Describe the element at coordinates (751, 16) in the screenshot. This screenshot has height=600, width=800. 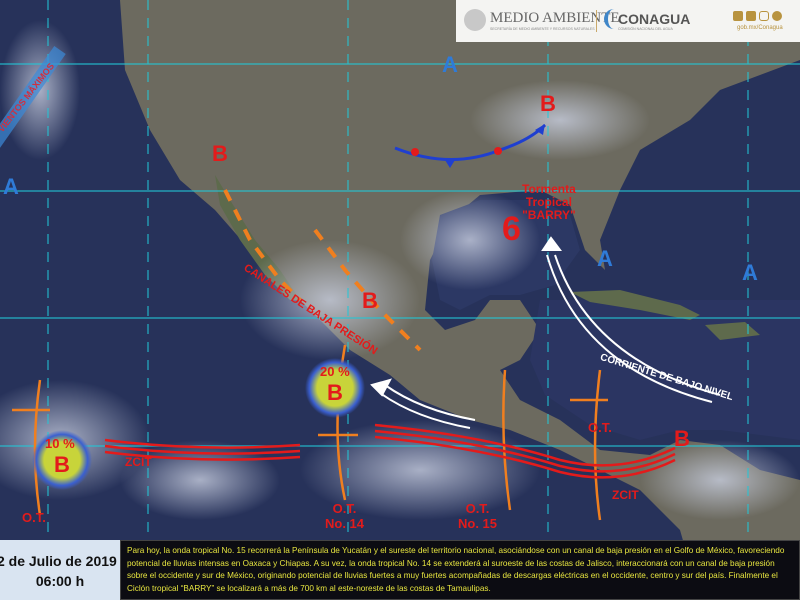
I see `twitter-icon` at that location.